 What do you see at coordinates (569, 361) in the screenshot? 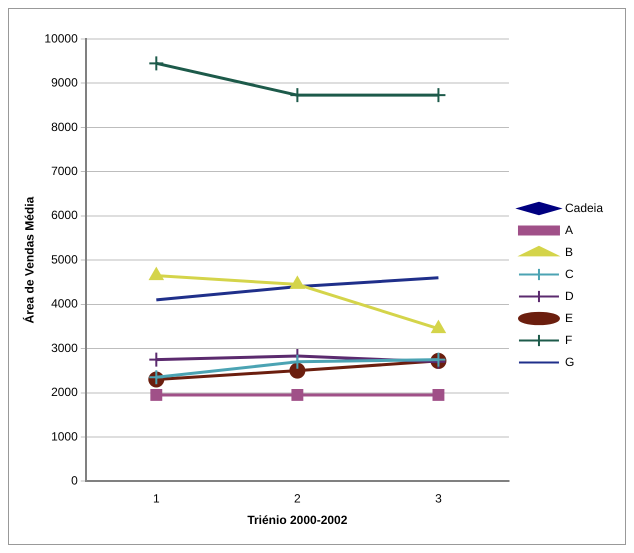
I see `legend-label: G` at bounding box center [569, 361].